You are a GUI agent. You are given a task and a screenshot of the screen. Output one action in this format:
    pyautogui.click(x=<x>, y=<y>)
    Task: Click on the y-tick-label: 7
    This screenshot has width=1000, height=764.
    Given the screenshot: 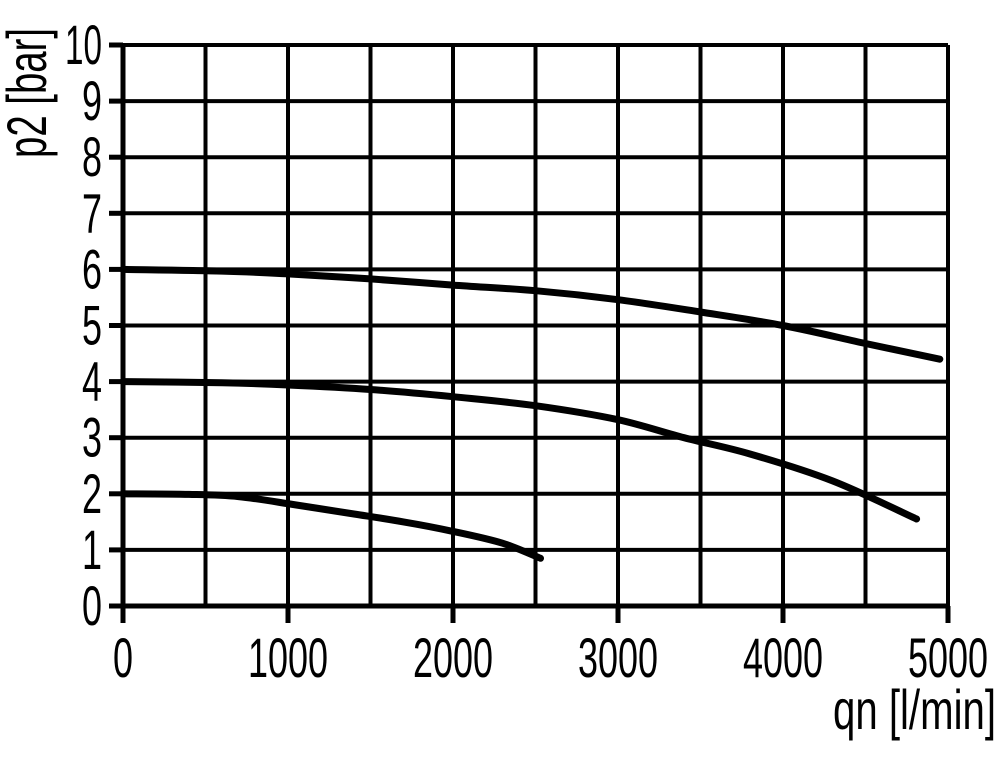 What is the action you would take?
    pyautogui.click(x=92, y=212)
    